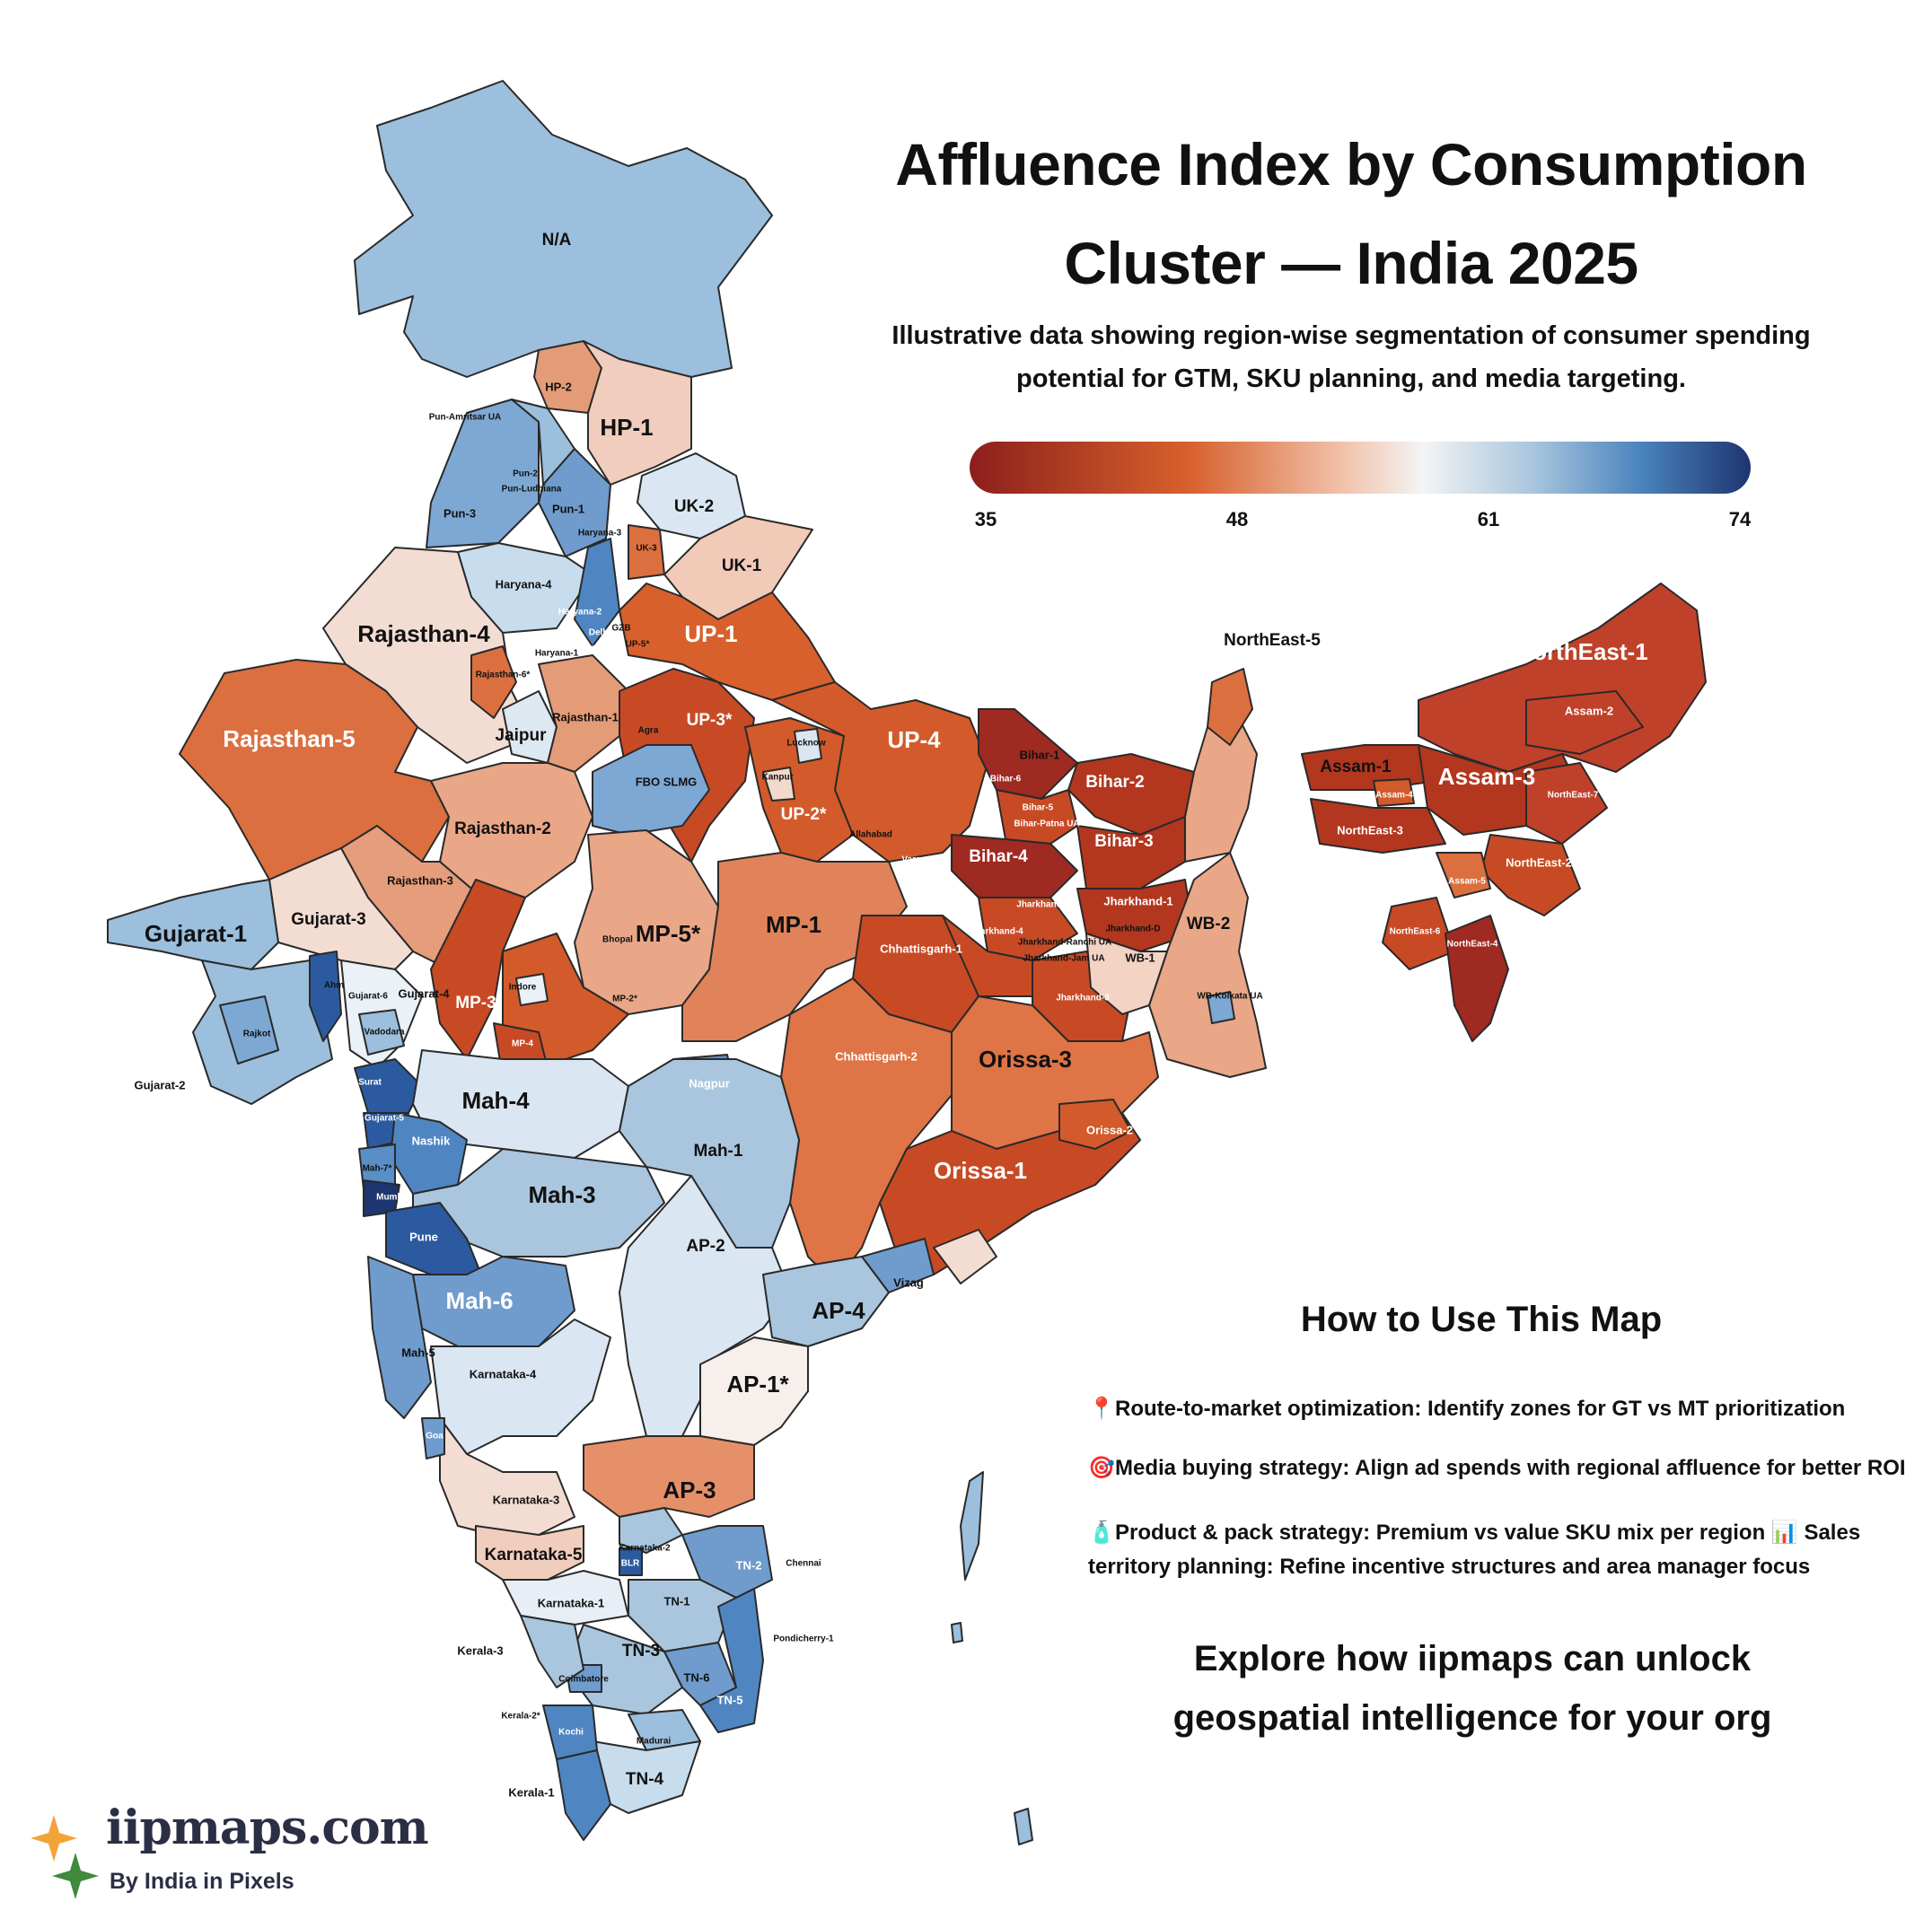  Describe the element at coordinates (689, 1490) in the screenshot. I see `label-ap3: AP-3` at that location.